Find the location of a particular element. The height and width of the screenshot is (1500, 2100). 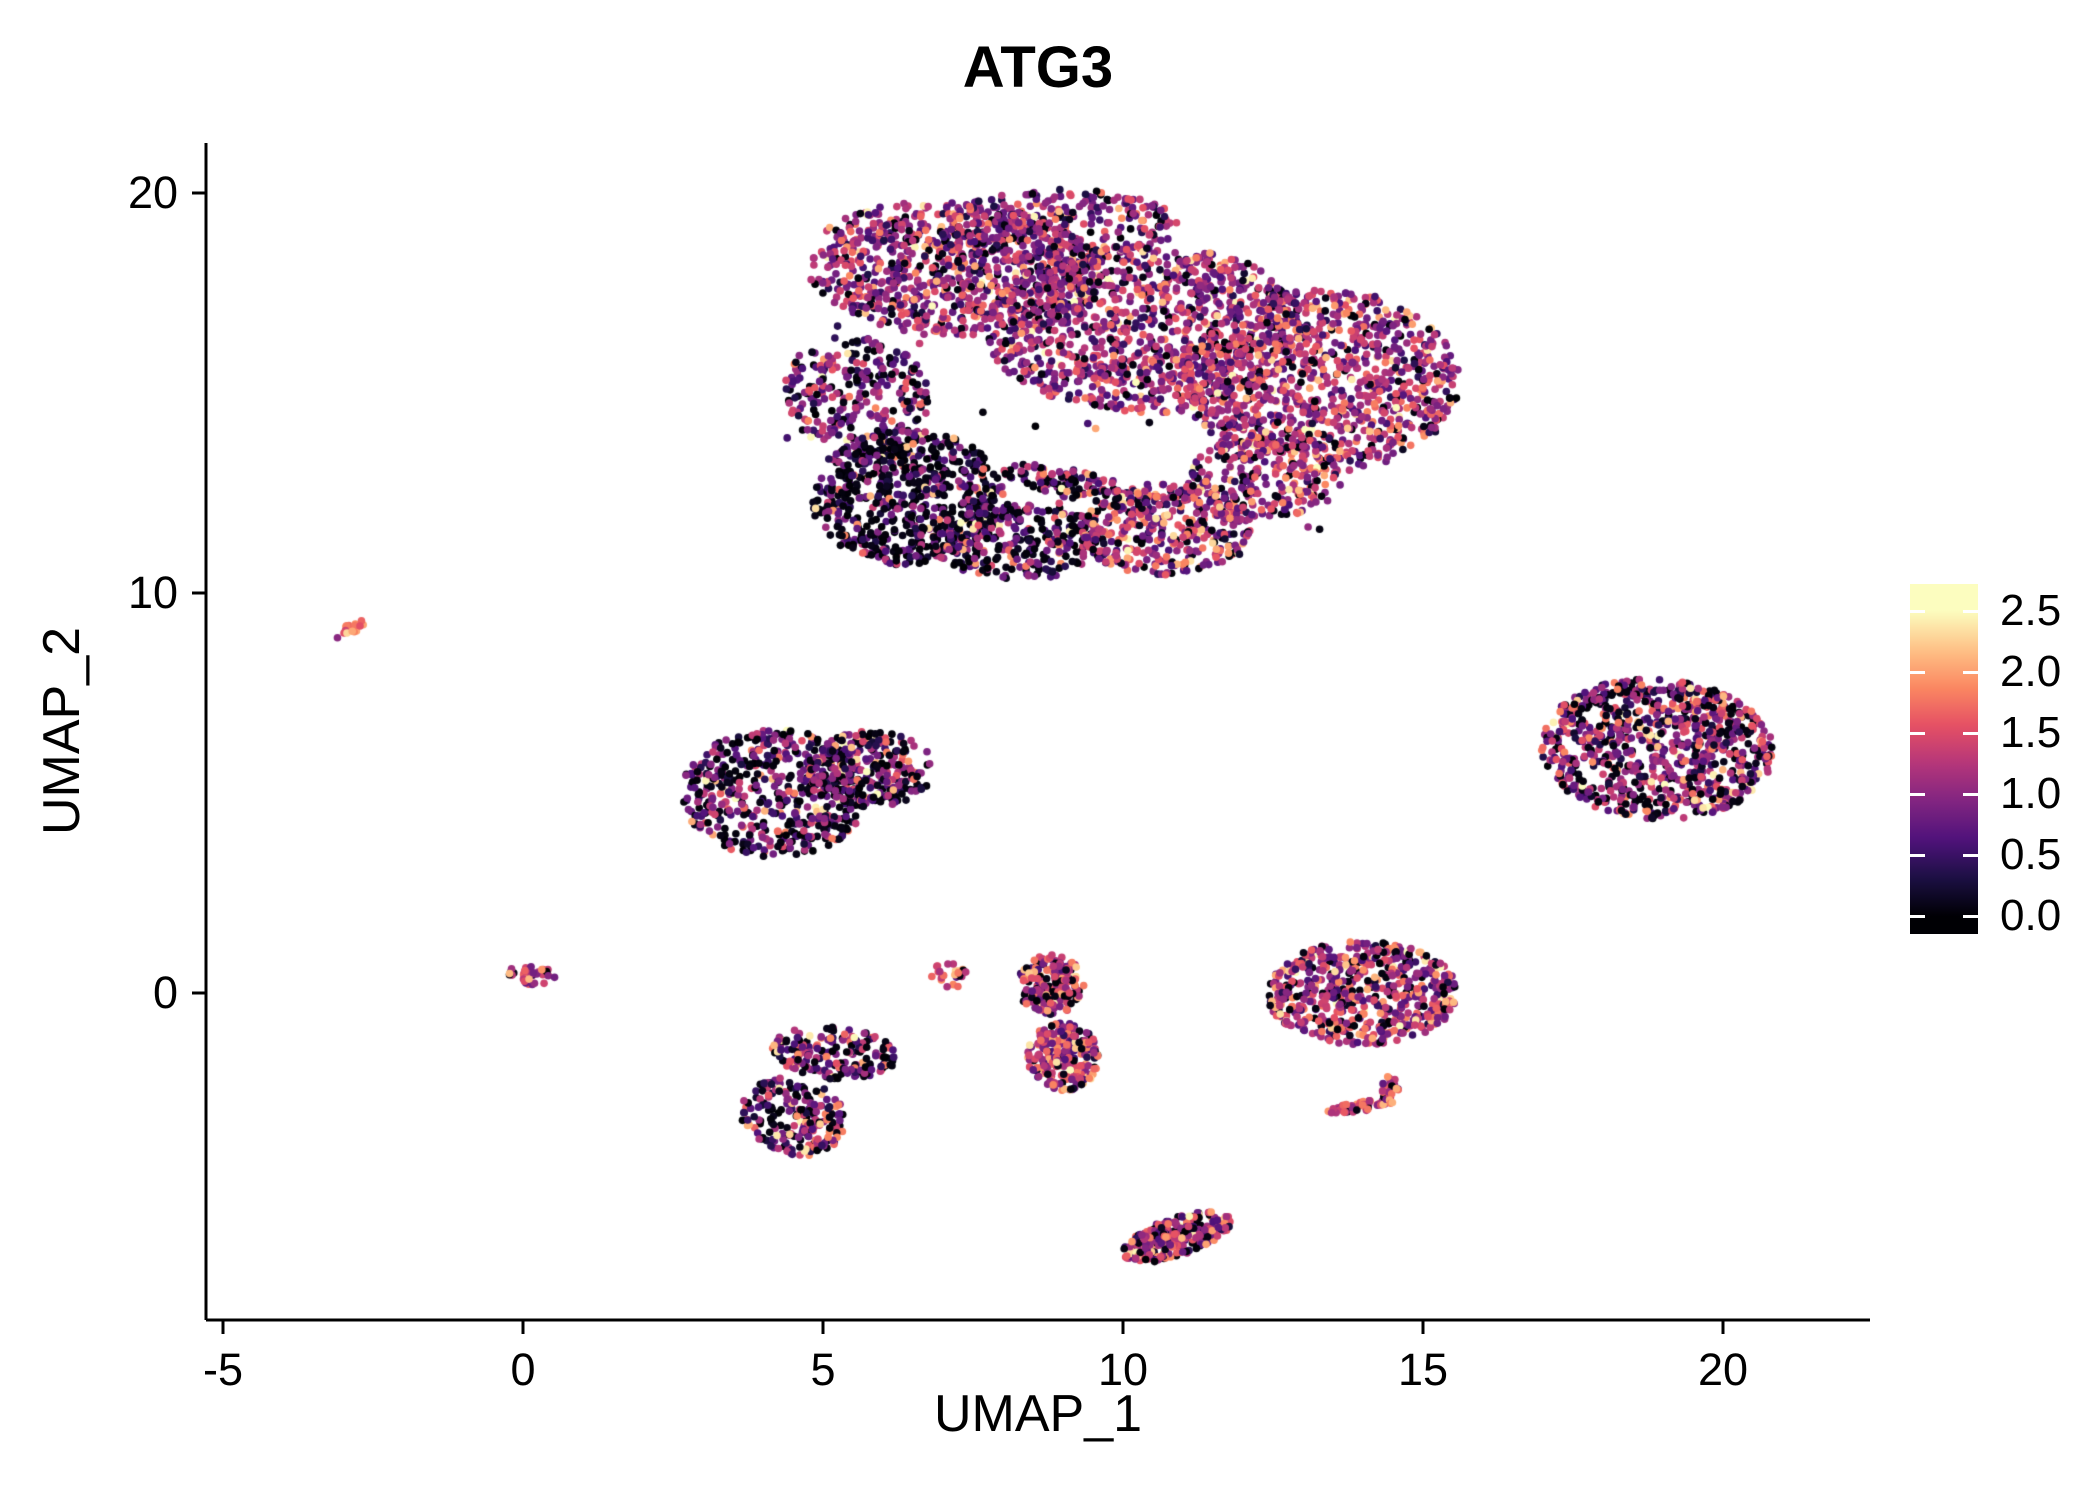

y-tick-label: 10 is located at coordinates (152, 592).